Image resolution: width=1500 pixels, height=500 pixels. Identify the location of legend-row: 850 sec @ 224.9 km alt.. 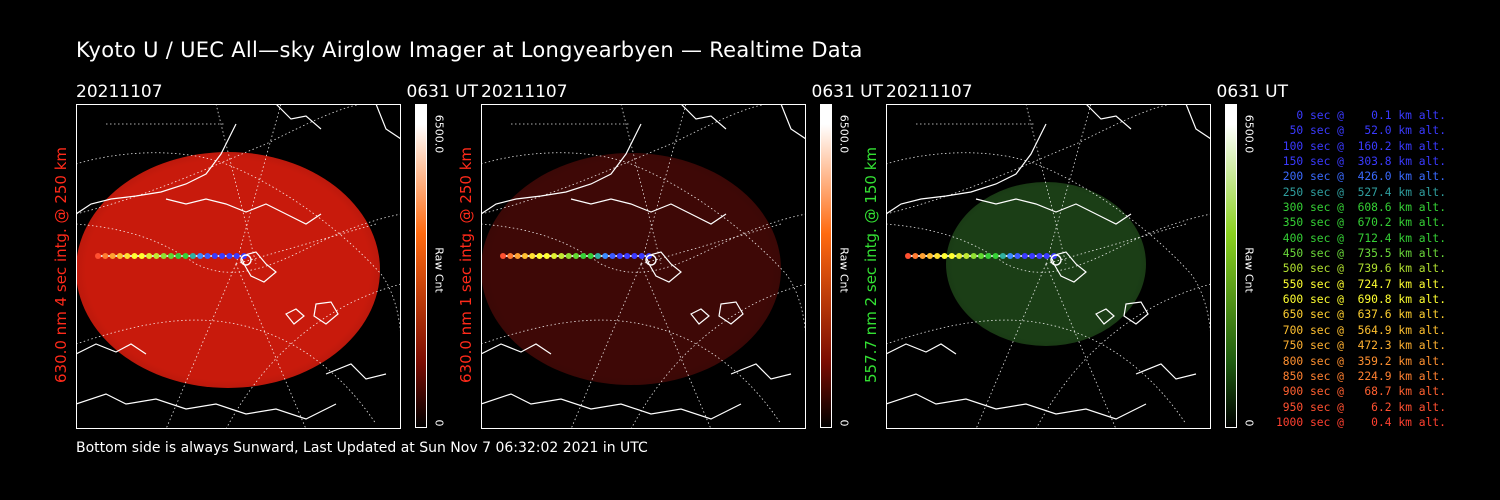
(1364, 376).